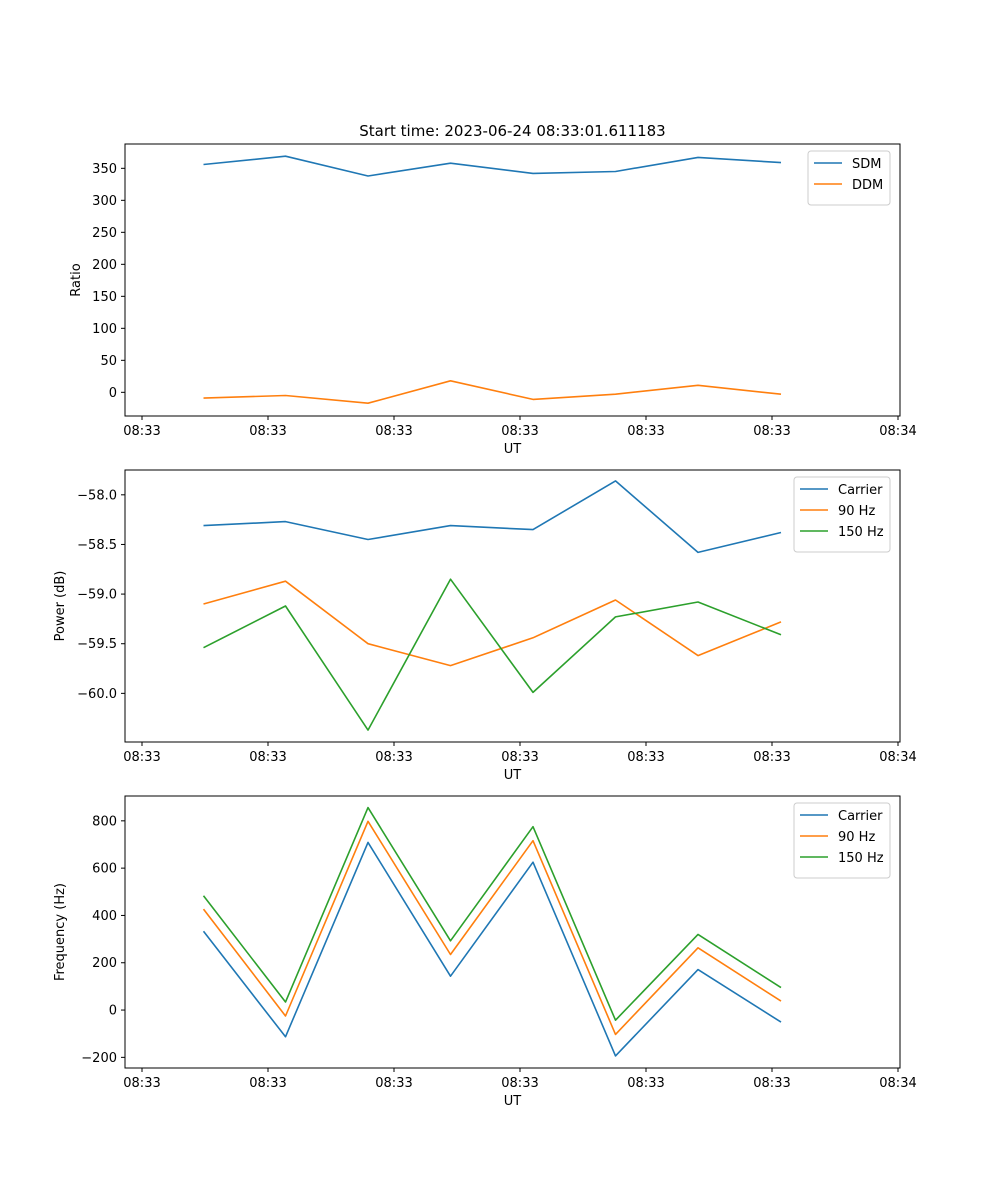 The image size is (1000, 1200). Describe the element at coordinates (104, 297) in the screenshot. I see `y-tick-label: 150` at that location.